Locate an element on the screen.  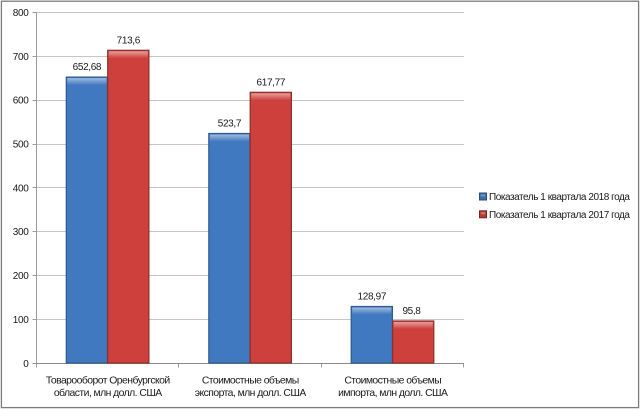
svg-text: 400 is located at coordinates (21, 188).